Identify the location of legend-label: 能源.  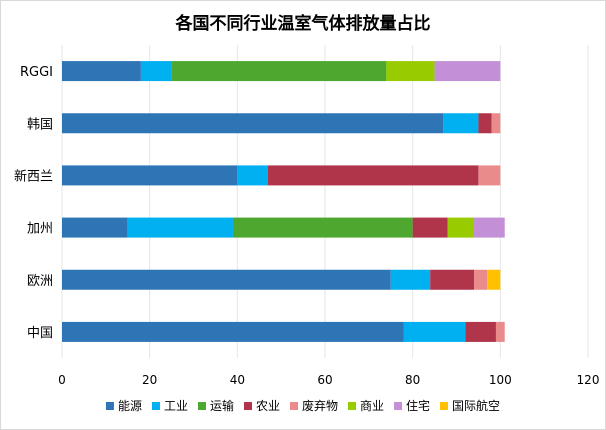
(130, 406).